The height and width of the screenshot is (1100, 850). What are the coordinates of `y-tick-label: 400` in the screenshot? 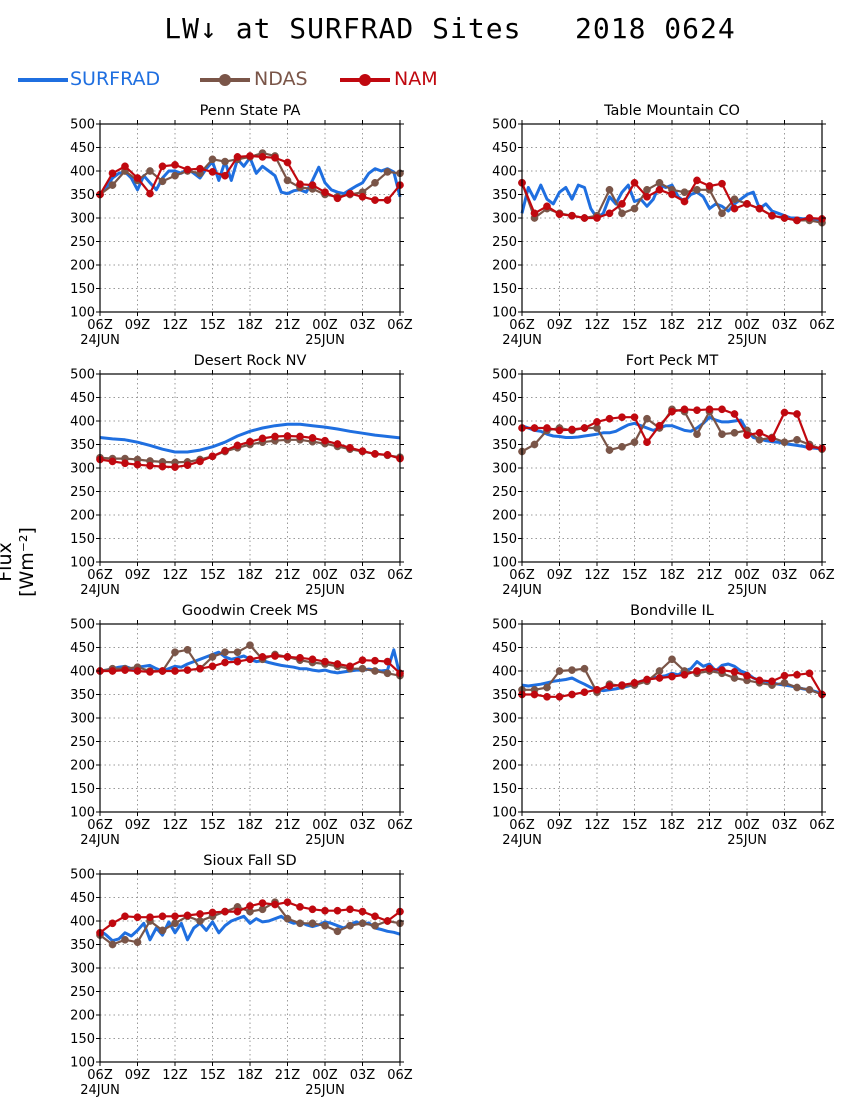 It's located at (504, 672).